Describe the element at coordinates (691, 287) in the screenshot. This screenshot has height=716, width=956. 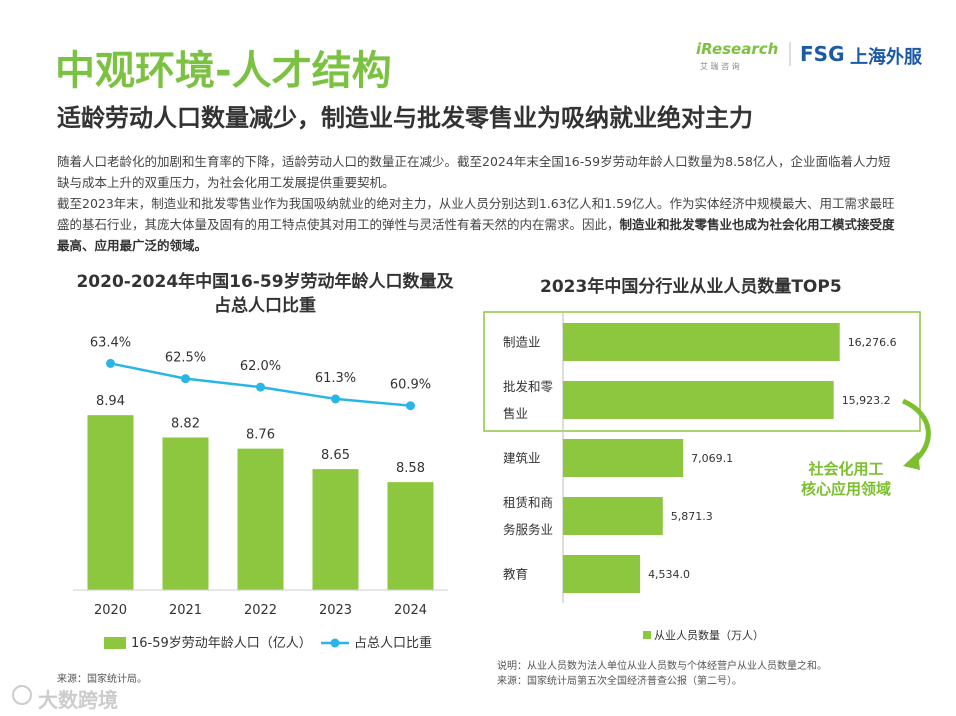
I see `chart-title: 2023年中国分行业从业人员数量TOP5` at that location.